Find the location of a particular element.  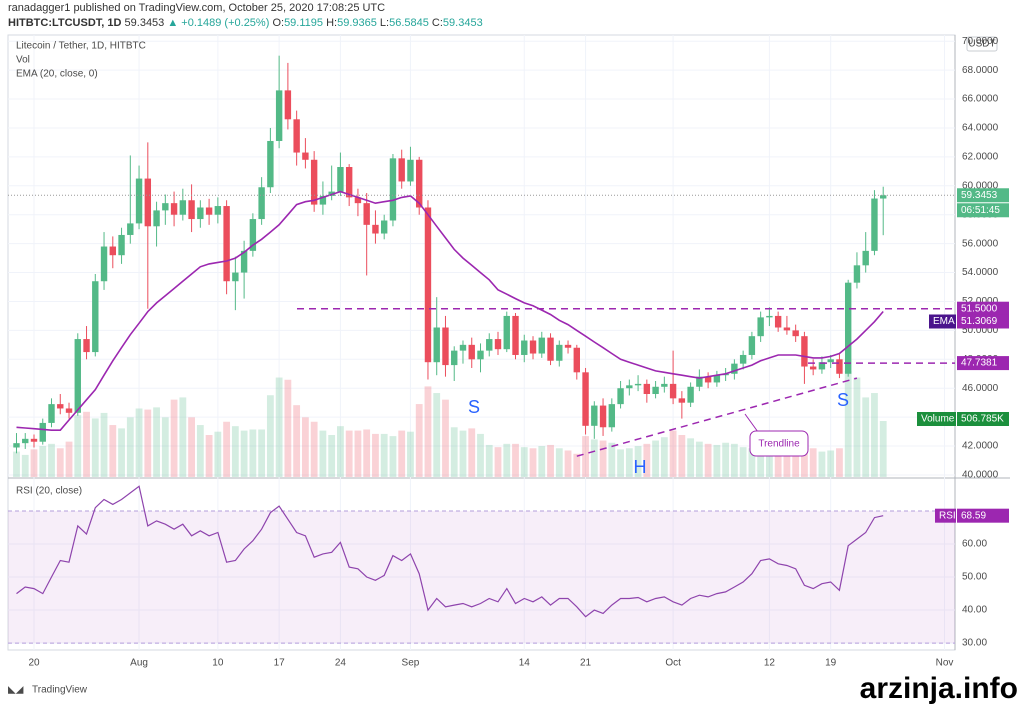

x-tick-label: 12 is located at coordinates (770, 663).